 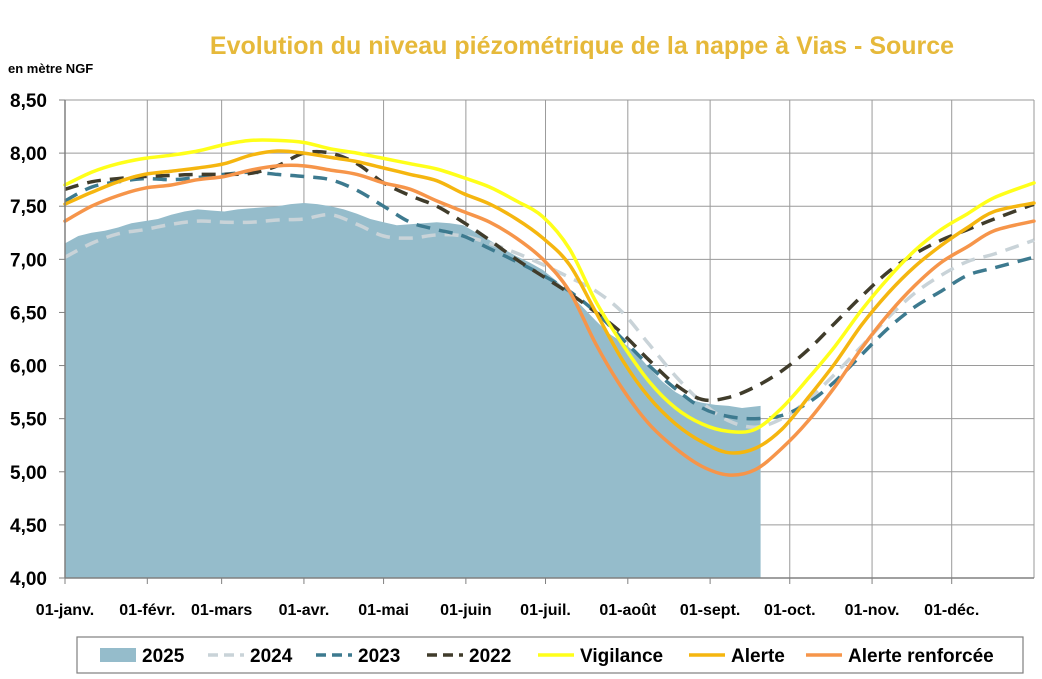 What do you see at coordinates (545, 610) in the screenshot?
I see `x-tick-label: 01-juil.` at bounding box center [545, 610].